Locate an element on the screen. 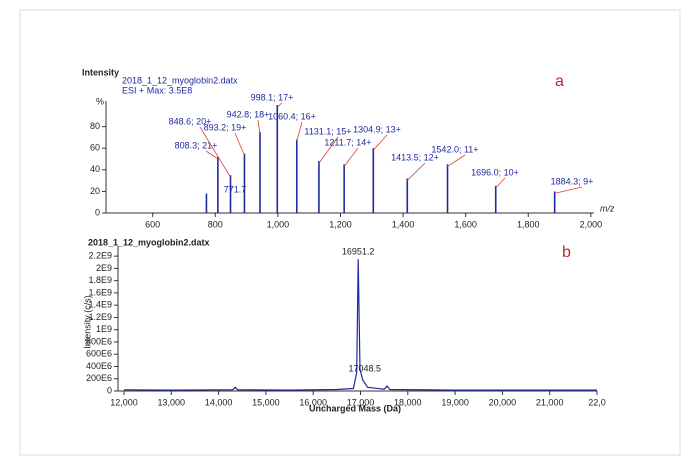 The width and height of the screenshot is (700, 467). y-tick-label: 1.2E9 is located at coordinates (100, 317).